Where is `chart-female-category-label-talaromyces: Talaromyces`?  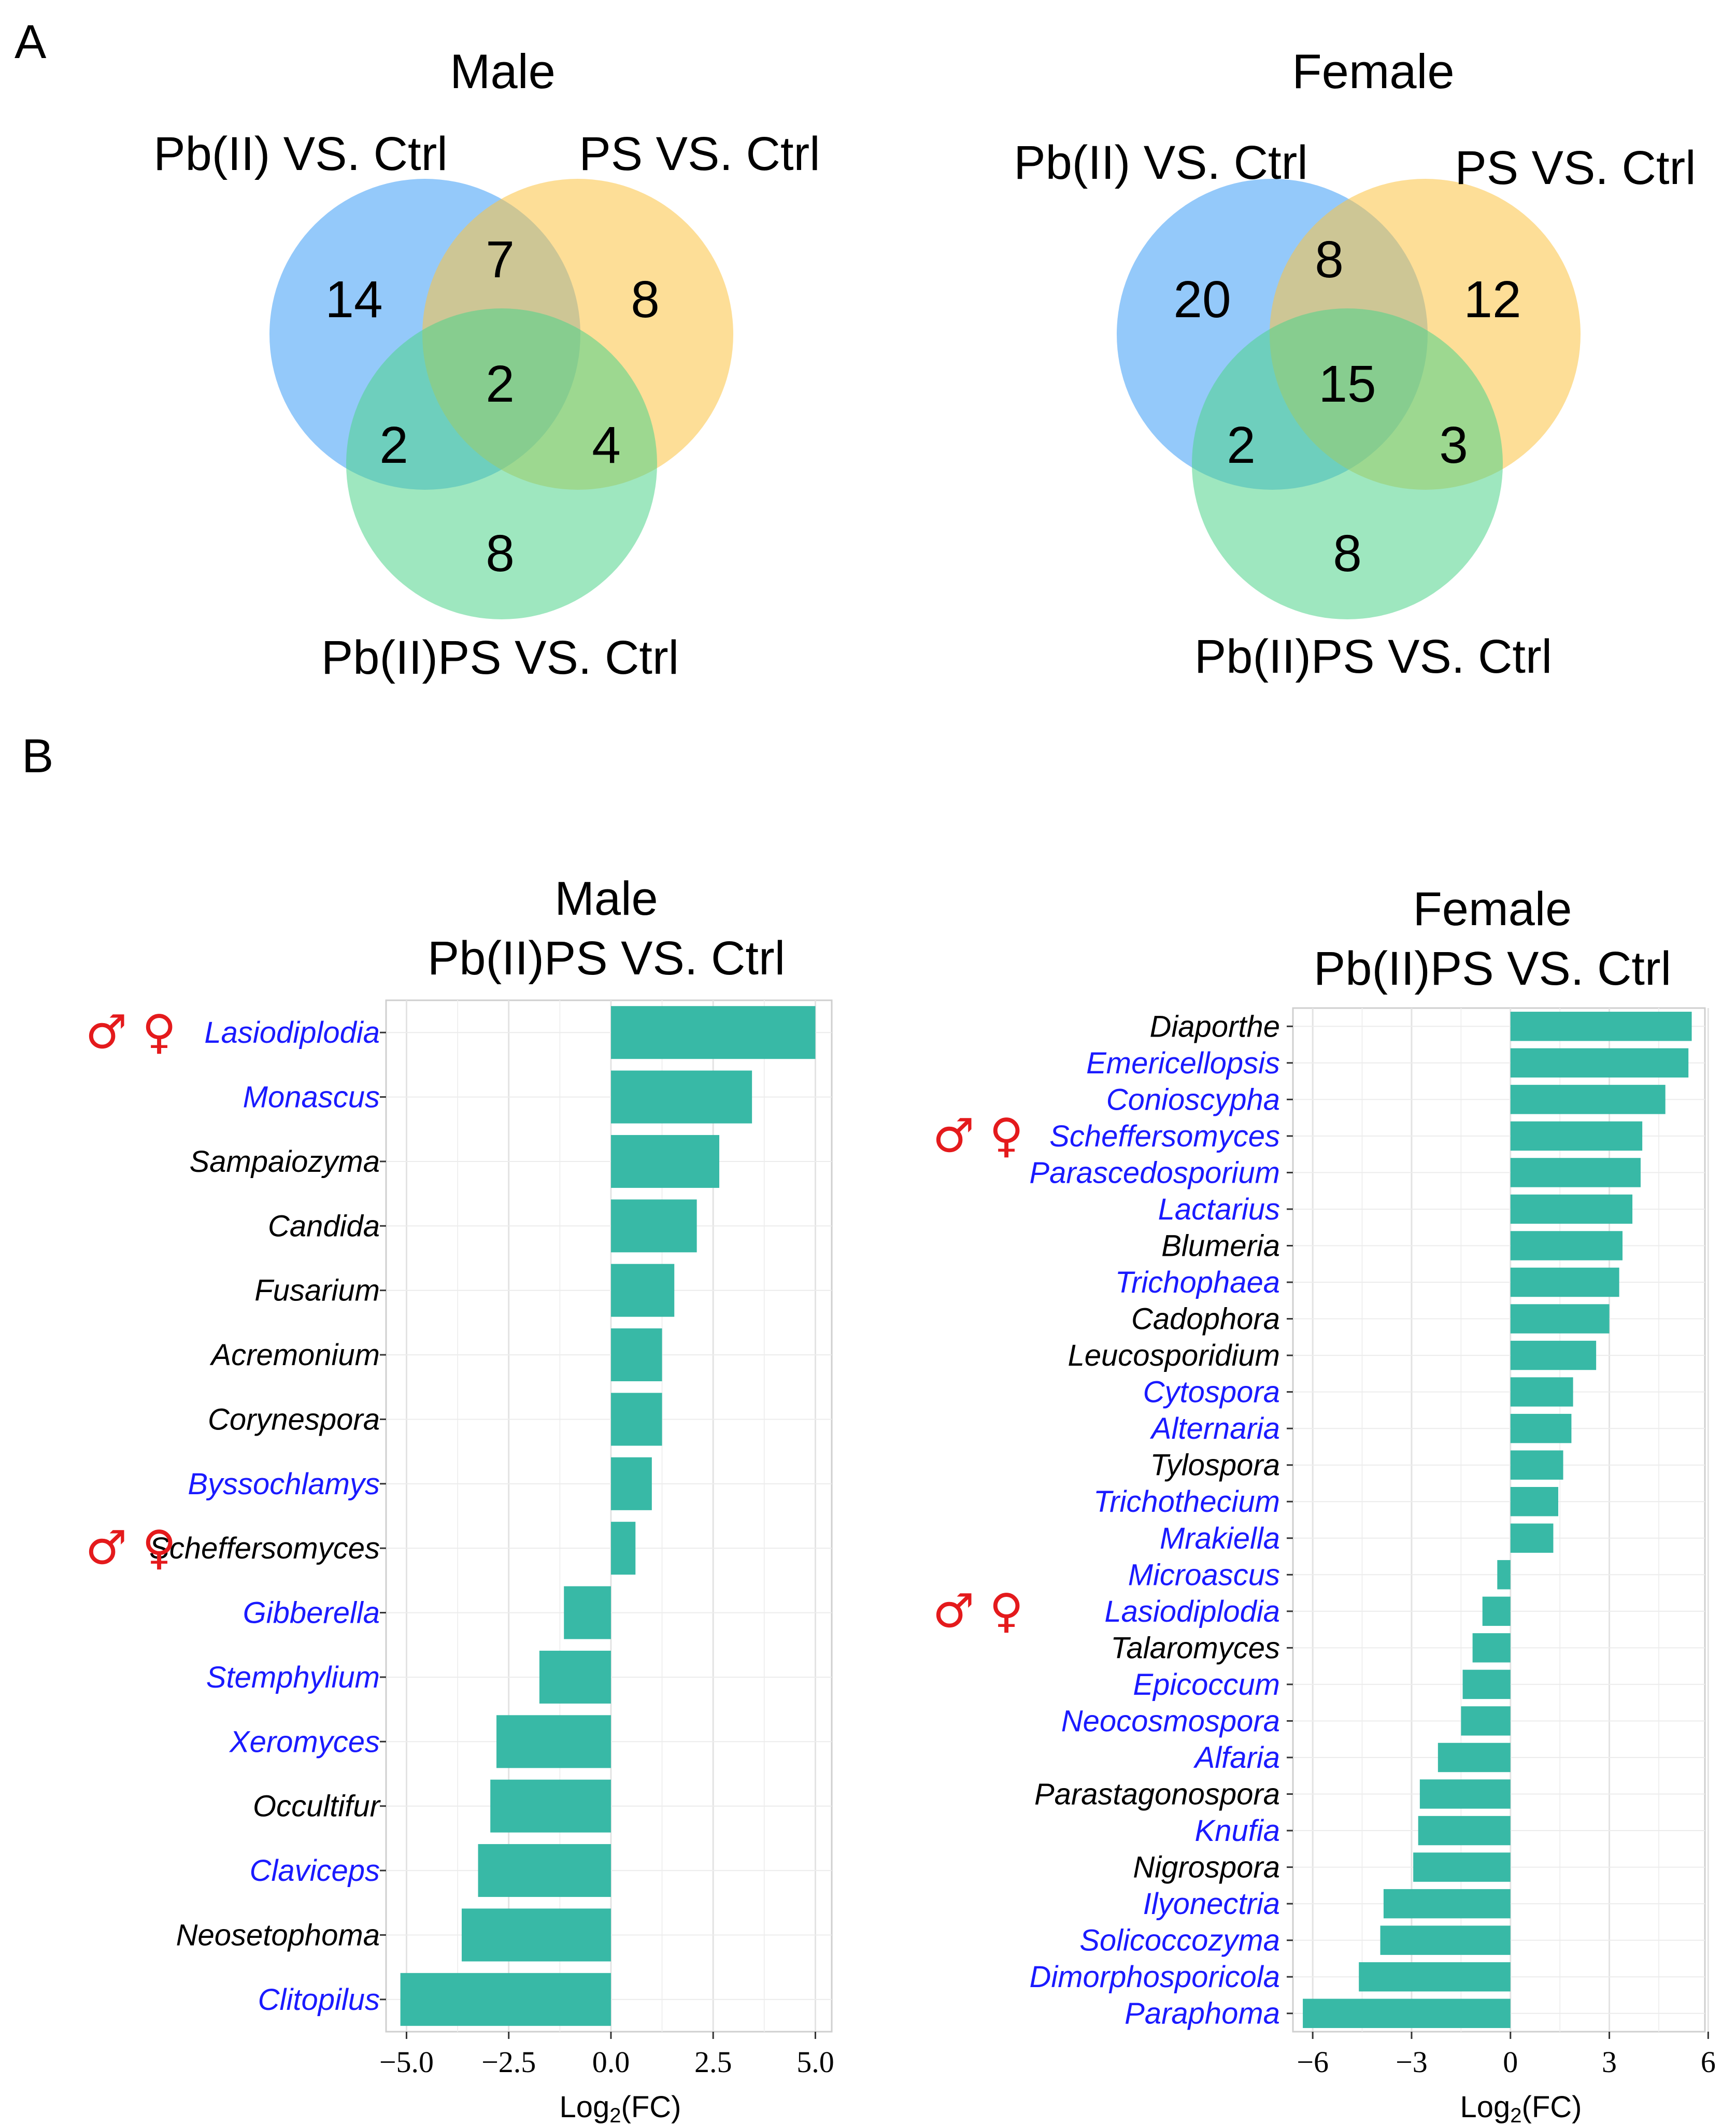 chart-female-category-label-talaromyces: Talaromyces is located at coordinates (1195, 1648).